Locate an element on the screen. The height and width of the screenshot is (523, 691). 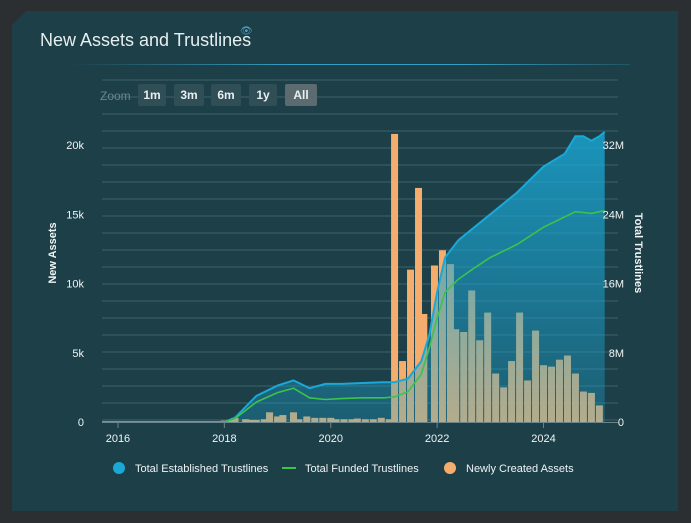
y-right-tick-label: 24M is located at coordinates (613, 215).